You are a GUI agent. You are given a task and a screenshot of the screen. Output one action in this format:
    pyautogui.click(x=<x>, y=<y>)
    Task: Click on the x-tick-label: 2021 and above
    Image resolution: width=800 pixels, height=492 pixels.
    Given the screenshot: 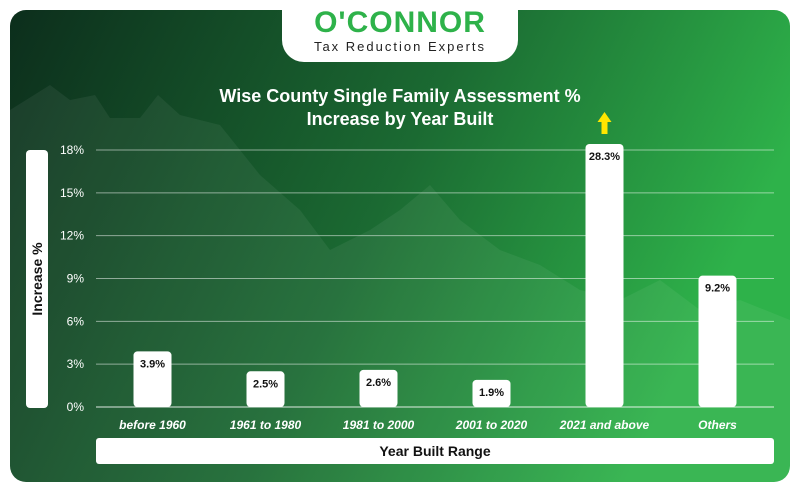 What is the action you would take?
    pyautogui.click(x=604, y=425)
    